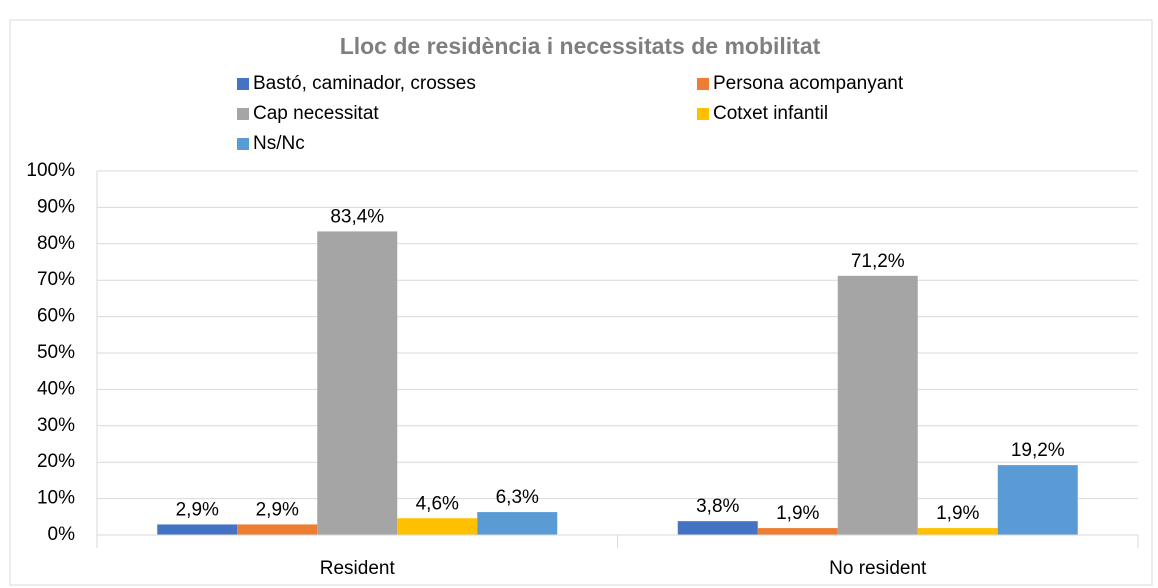 This screenshot has width=1158, height=588. I want to click on legend-label: Cap necessitat, so click(316, 113).